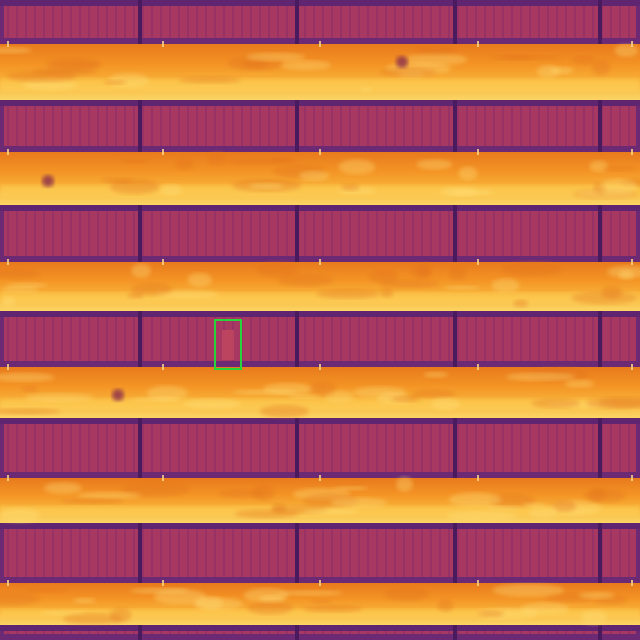 The width and height of the screenshot is (640, 640). Describe the element at coordinates (320, 553) in the screenshot. I see `panel-row-cells` at that location.